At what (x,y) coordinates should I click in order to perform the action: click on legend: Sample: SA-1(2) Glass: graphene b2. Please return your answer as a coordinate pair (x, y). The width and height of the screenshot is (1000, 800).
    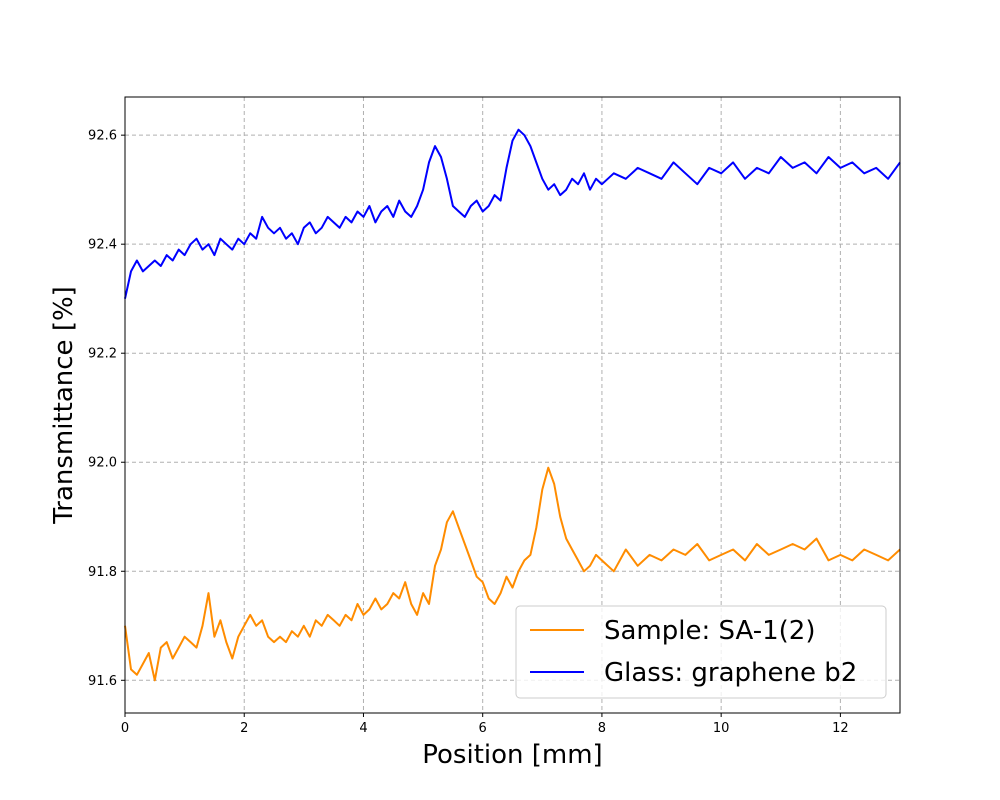
    Looking at the image, I should click on (701, 652).